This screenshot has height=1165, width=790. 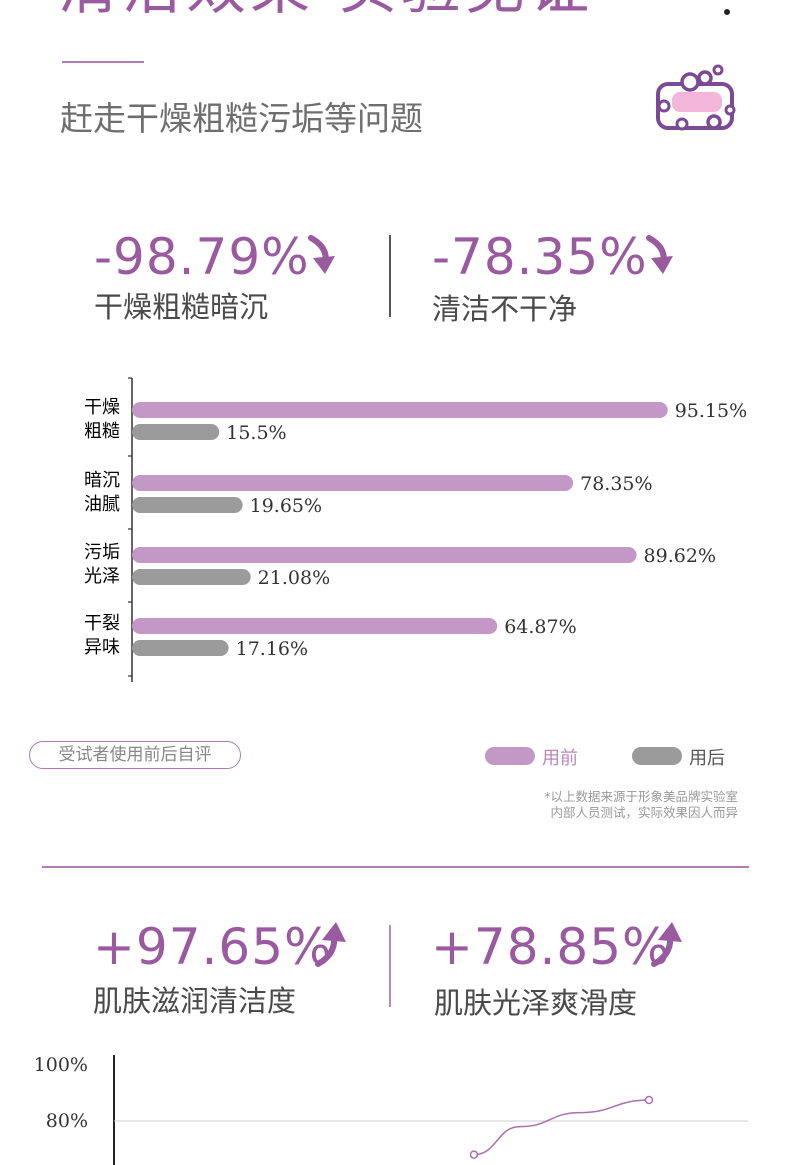 What do you see at coordinates (241, 118) in the screenshot?
I see `page-subtitle: 赶走干燥粗糙污垢等问题` at bounding box center [241, 118].